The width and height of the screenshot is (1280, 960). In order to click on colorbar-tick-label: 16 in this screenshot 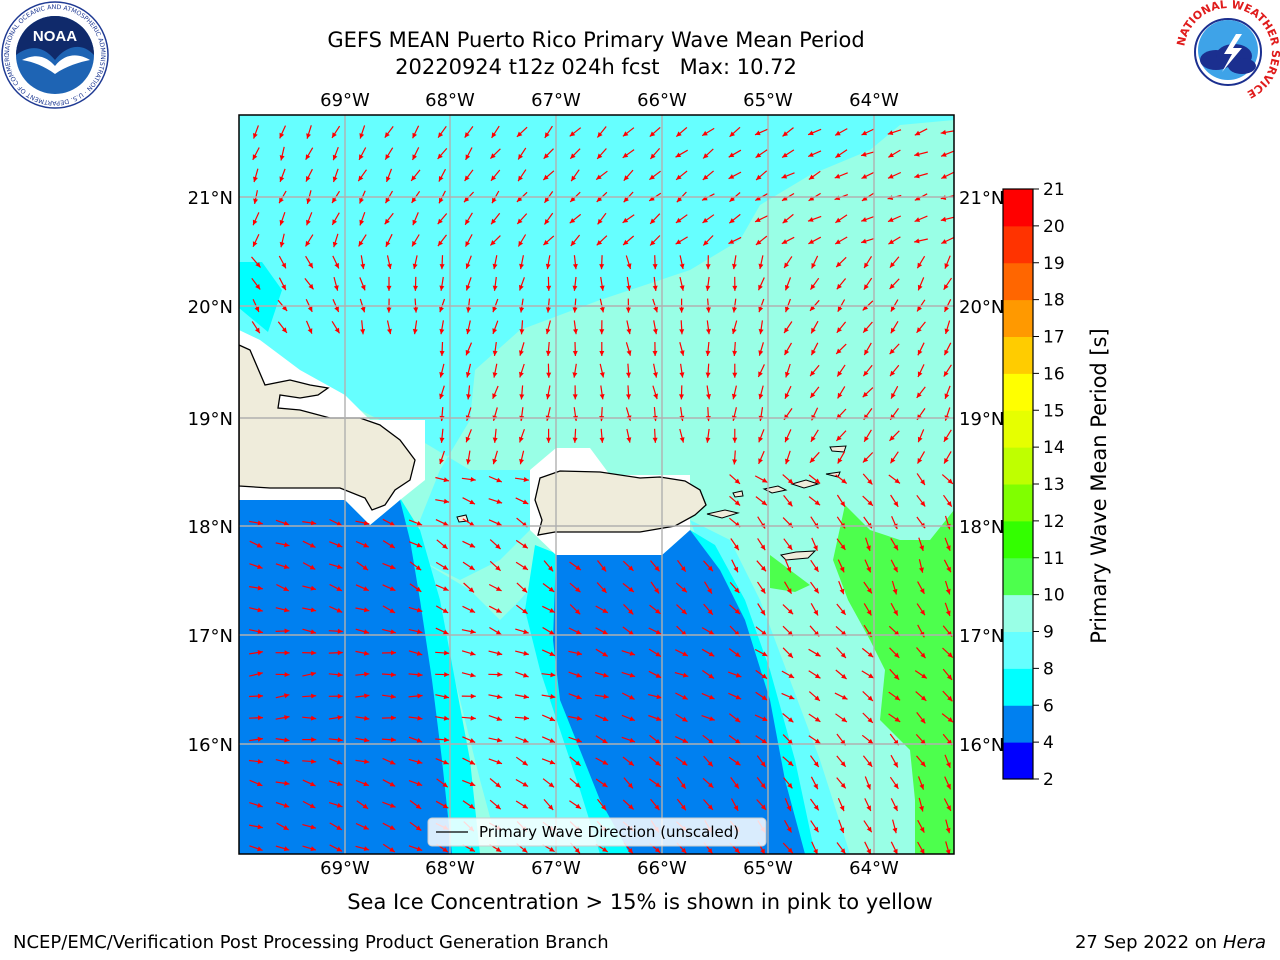, I will do `click(1054, 374)`.